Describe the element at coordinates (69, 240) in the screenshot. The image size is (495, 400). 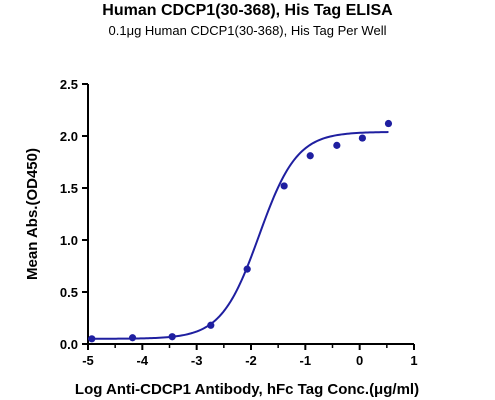
I see `y-tick-label: 1.0` at that location.